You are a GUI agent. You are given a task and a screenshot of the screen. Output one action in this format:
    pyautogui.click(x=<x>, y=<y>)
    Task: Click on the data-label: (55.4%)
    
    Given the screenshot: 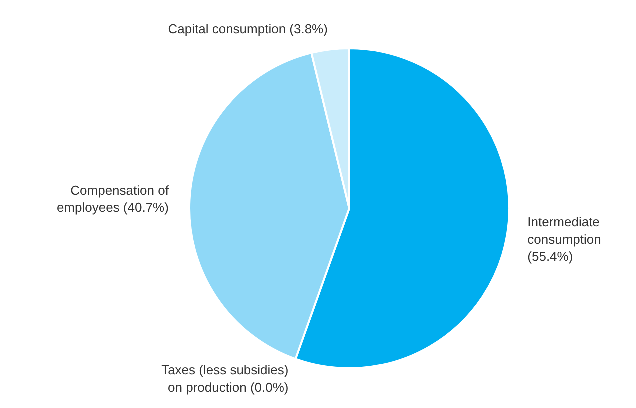 What is the action you would take?
    pyautogui.click(x=551, y=256)
    